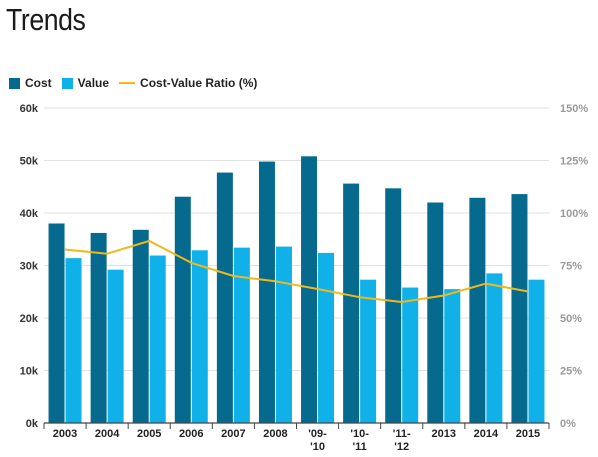 Image resolution: width=598 pixels, height=457 pixels. Describe the element at coordinates (29, 319) in the screenshot. I see `y-left-tick-label: 20k` at that location.